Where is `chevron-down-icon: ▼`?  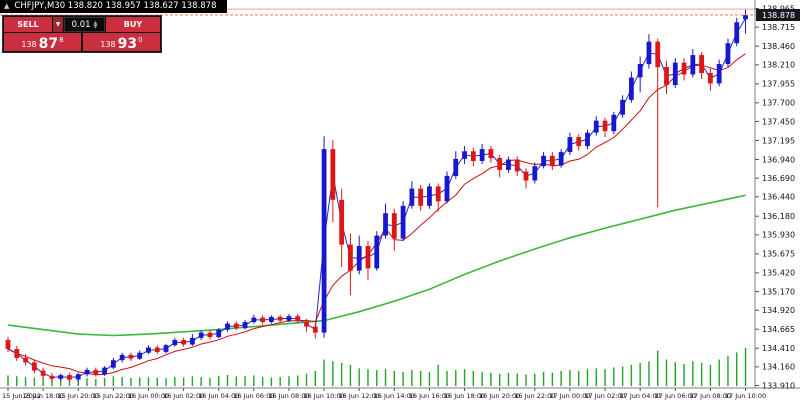
chevron-down-icon: ▼ is located at coordinates (58, 24).